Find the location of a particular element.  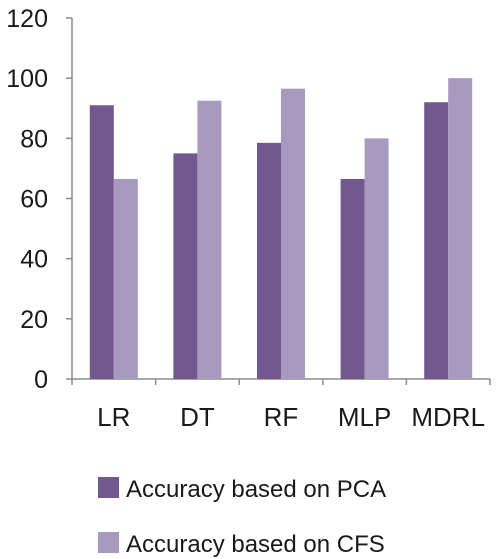

x-category-label: DT is located at coordinates (197, 417).